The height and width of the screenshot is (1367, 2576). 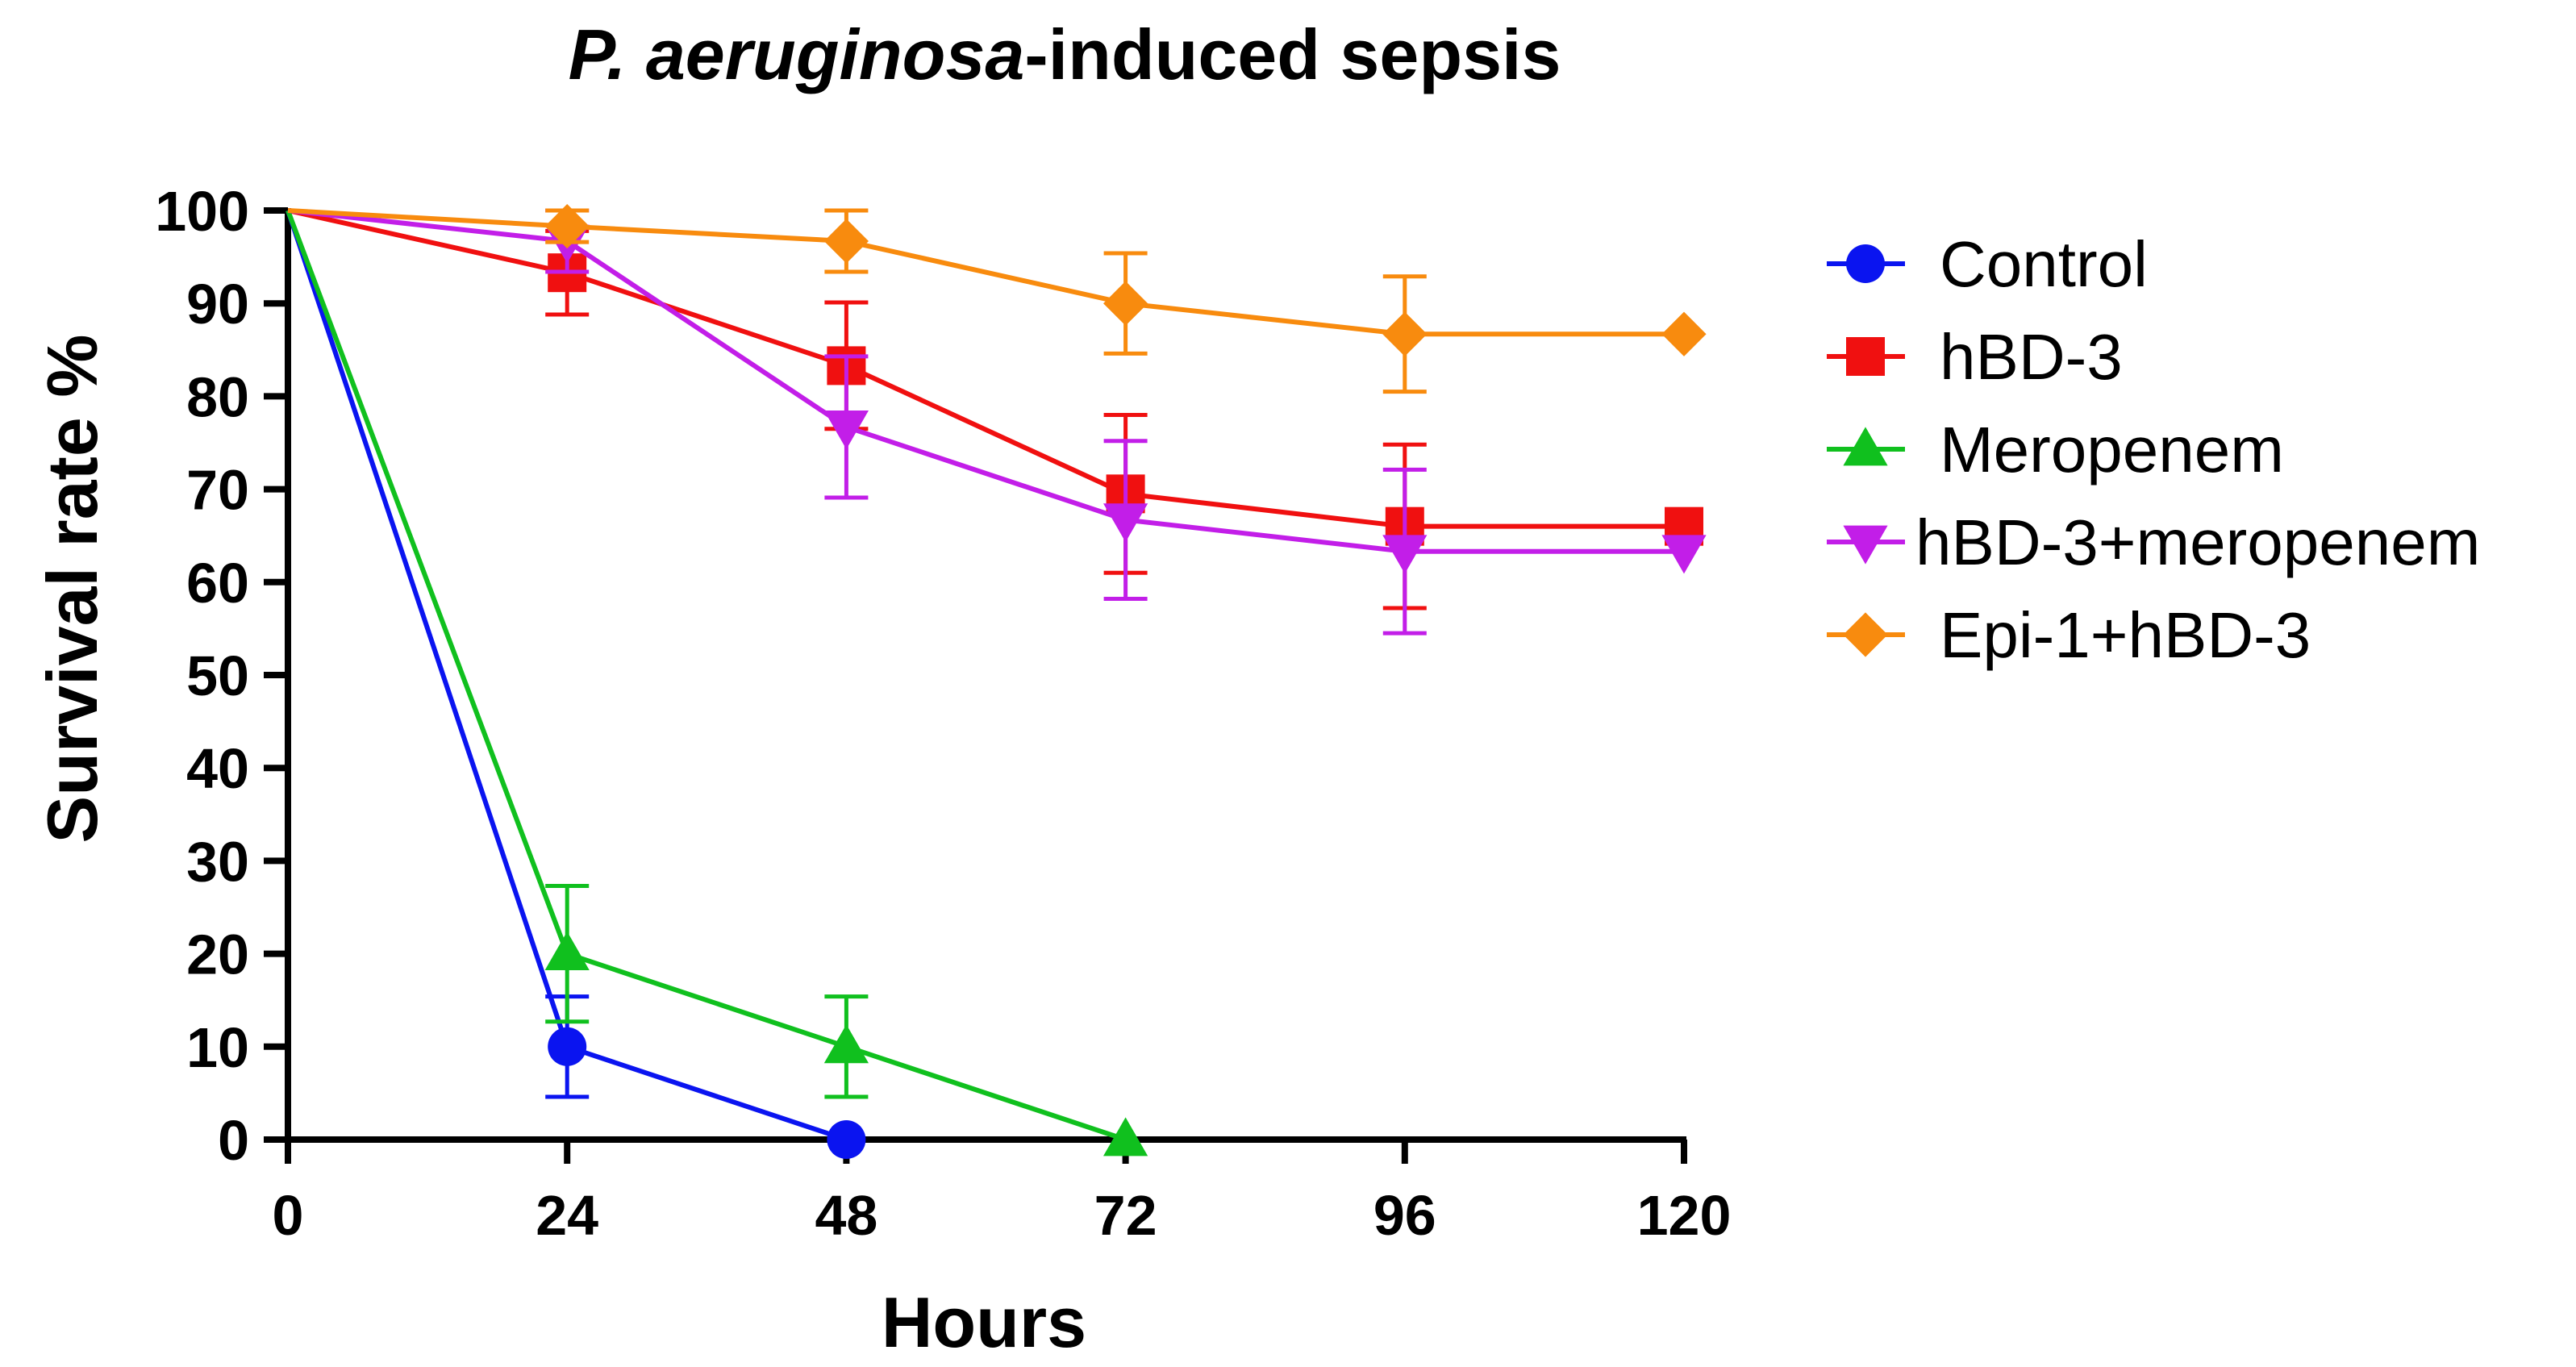 I want to click on series-Epi-1+hBD-3, so click(x=997, y=298).